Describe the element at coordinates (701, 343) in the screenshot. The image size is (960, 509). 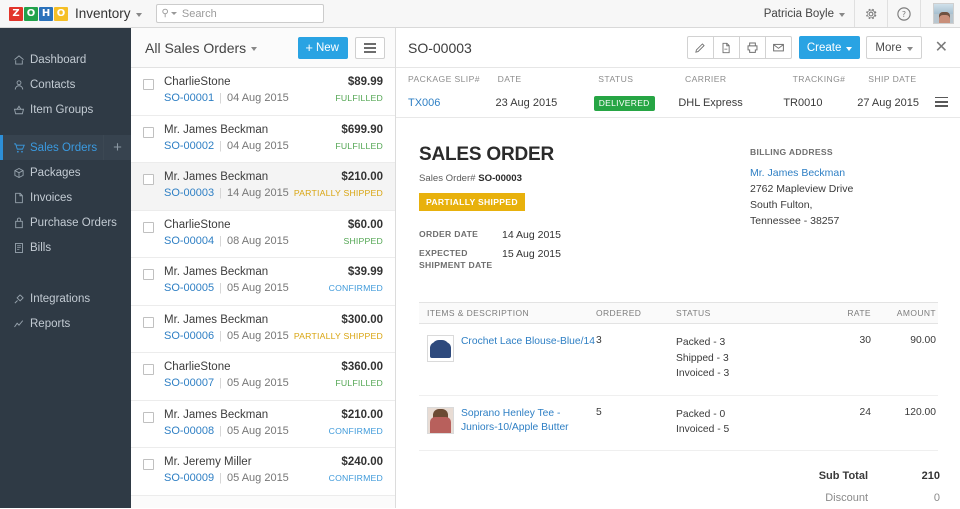
I see `status-line: Packed - 3` at that location.